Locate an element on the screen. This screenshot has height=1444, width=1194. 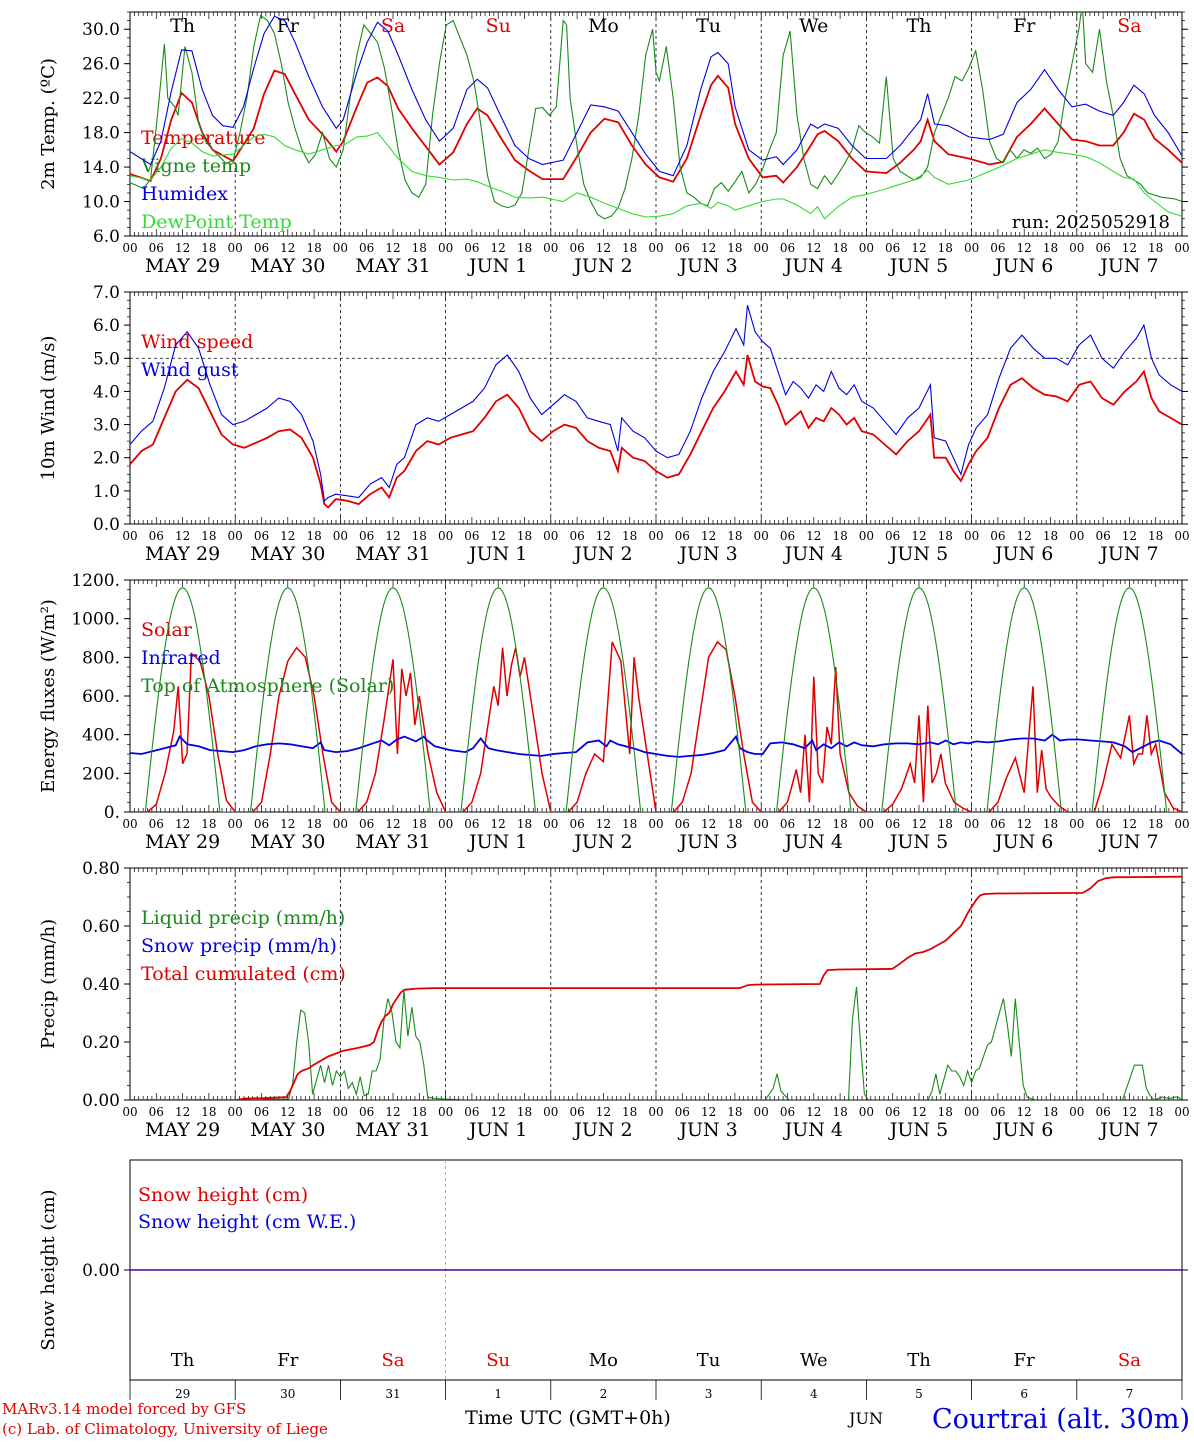
day-number-label: 4 is located at coordinates (814, 1394).